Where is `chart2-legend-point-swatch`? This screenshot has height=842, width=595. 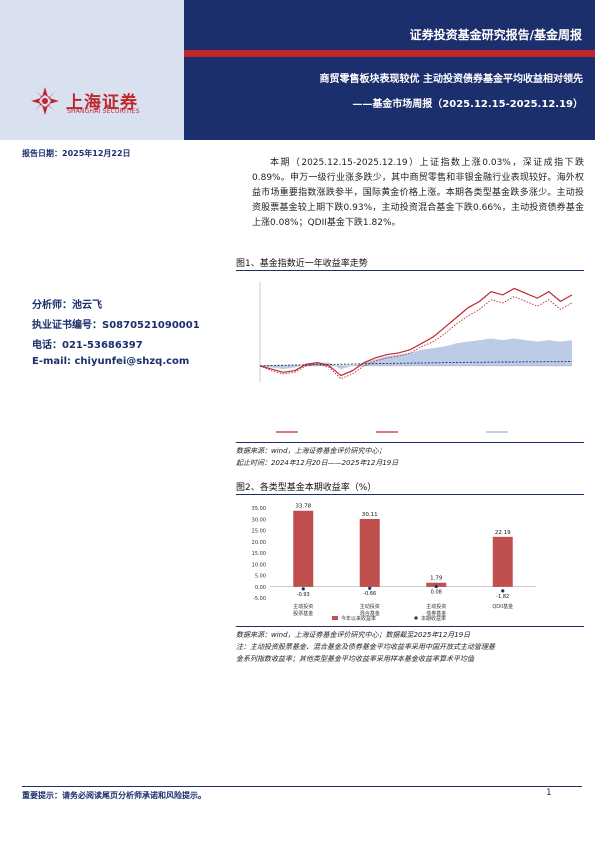
chart2-legend-point-swatch is located at coordinates (416, 618).